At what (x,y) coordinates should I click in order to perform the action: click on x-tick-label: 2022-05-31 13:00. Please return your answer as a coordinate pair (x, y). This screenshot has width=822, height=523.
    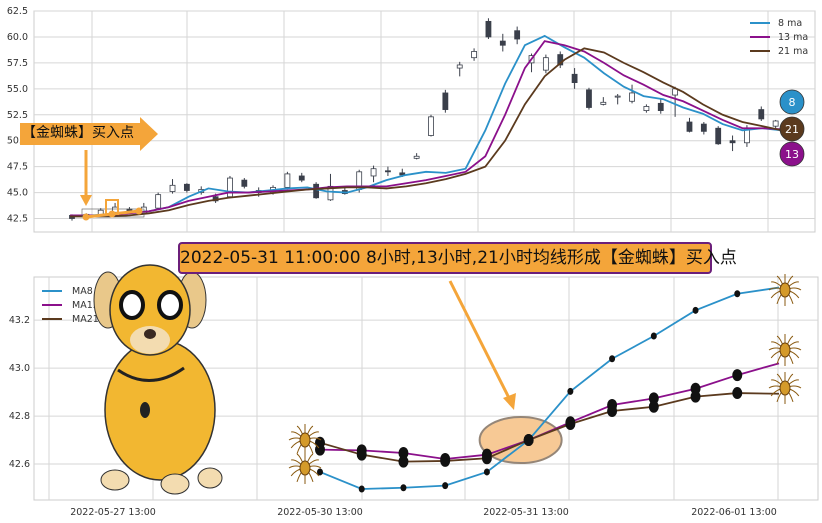
    Looking at the image, I should click on (526, 512).